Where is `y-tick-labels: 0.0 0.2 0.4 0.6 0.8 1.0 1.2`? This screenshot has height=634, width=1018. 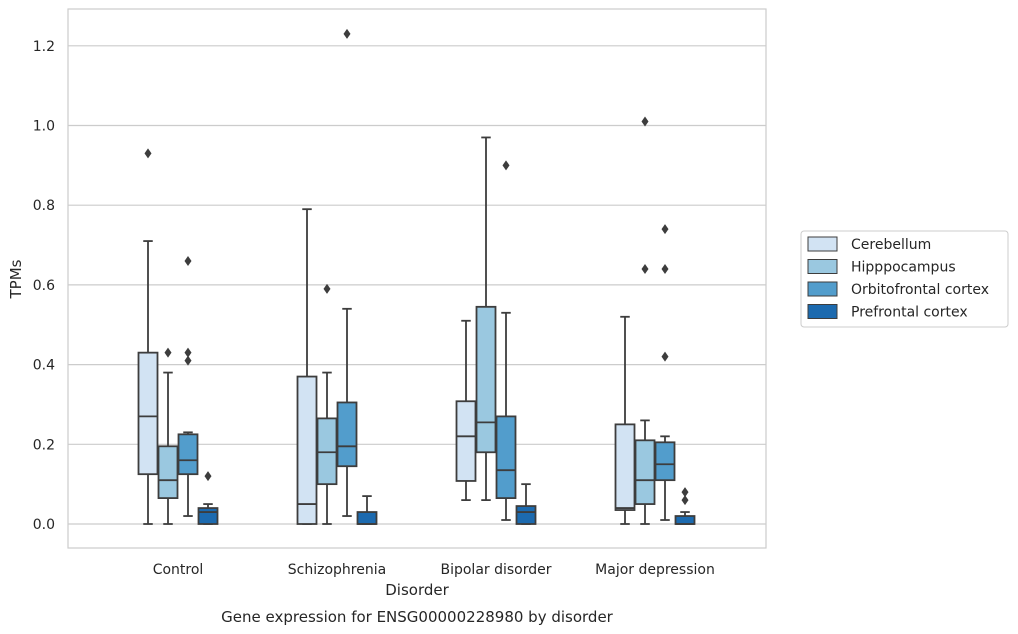 y-tick-labels: 0.0 0.2 0.4 0.6 0.8 1.0 1.2 is located at coordinates (44, 286).